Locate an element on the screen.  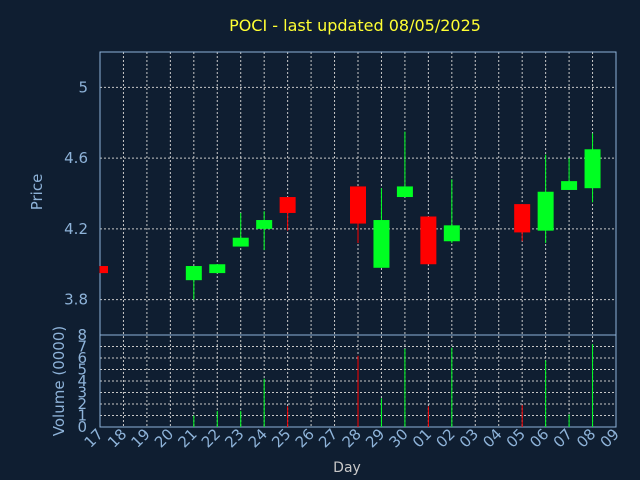
chart-title: POCI - last updated 08/05/2025 is located at coordinates (355, 25).